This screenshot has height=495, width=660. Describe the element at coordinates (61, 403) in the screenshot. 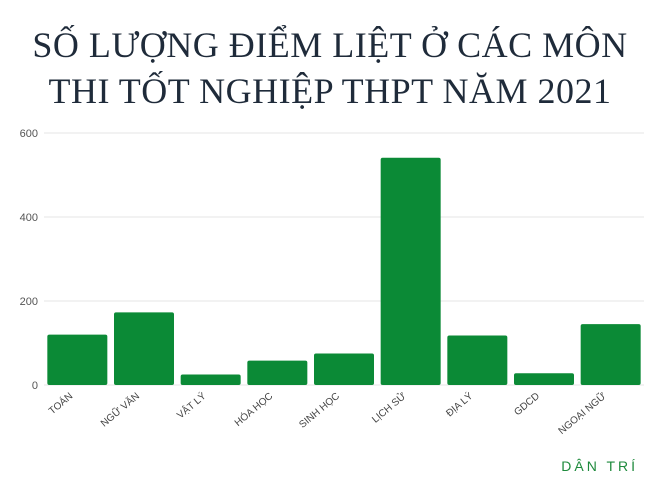

I see `x-tick-label: TOÁN` at that location.